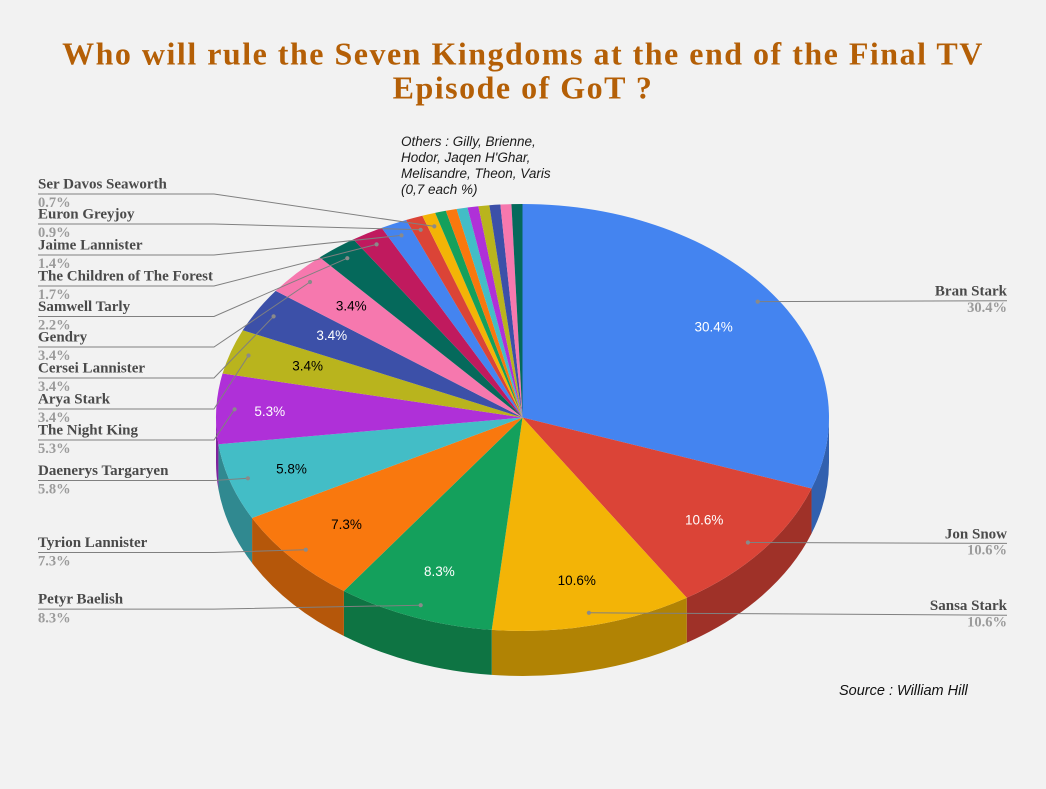 Image resolution: width=1046 pixels, height=789 pixels. I want to click on svg-text: Others : Gilly, Brienne,, so click(468, 141).